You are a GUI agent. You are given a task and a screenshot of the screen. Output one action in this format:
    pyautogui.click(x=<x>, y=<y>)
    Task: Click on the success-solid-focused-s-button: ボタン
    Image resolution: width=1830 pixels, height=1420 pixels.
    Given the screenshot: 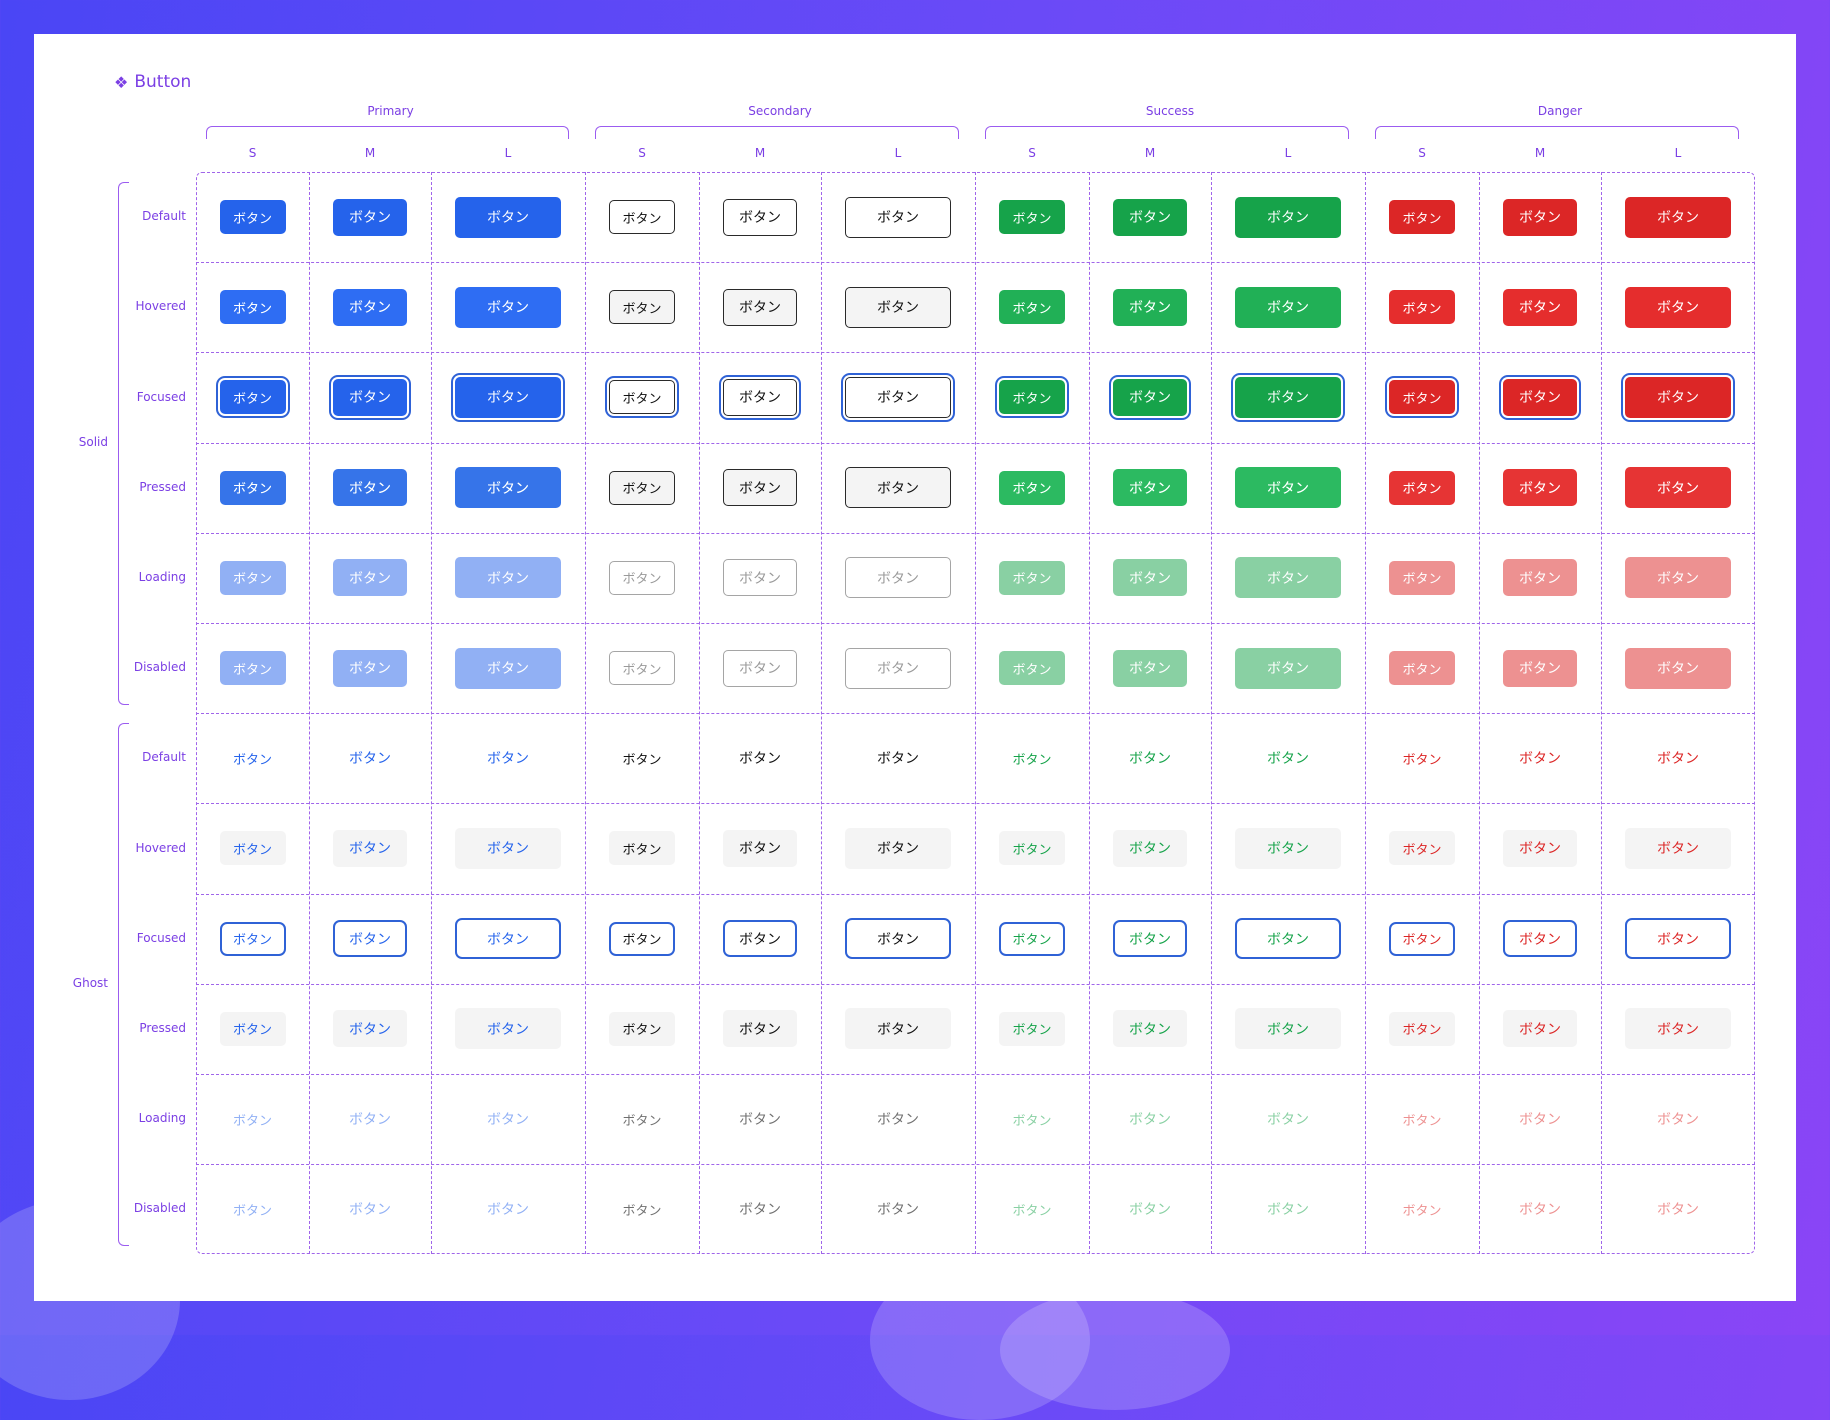 What is the action you would take?
    pyautogui.click(x=1032, y=397)
    